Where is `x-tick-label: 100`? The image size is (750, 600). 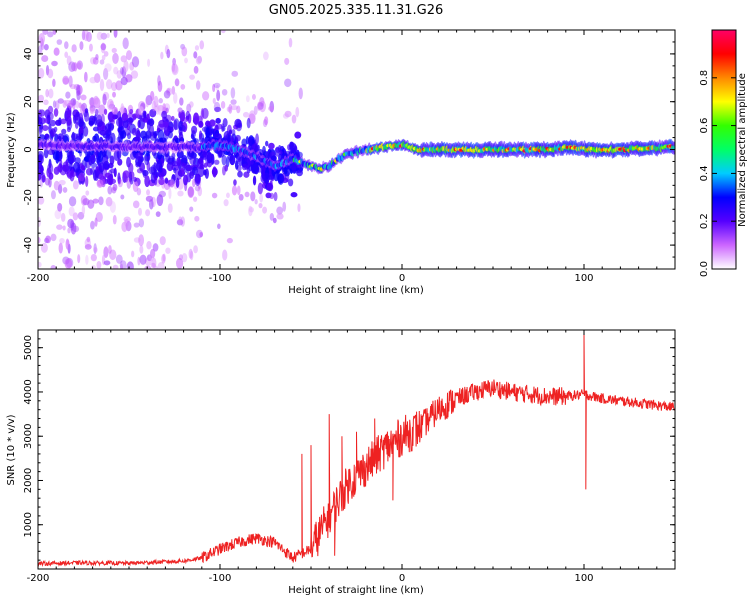 x-tick-label: 100 is located at coordinates (583, 278).